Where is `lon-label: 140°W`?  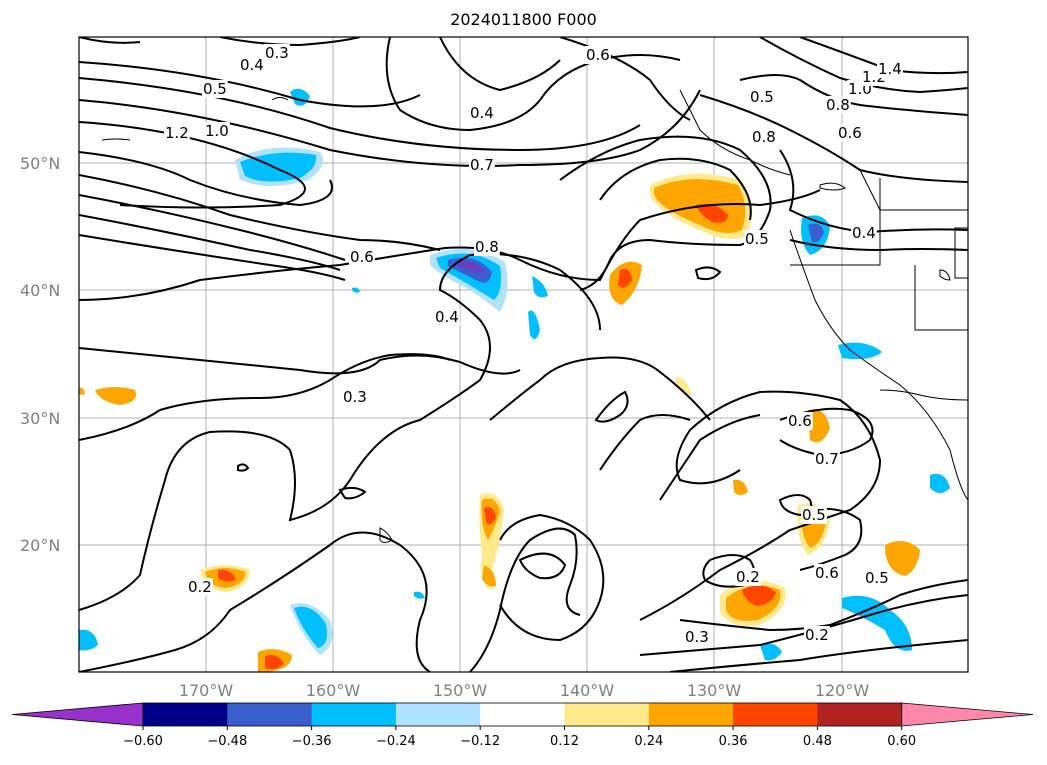 lon-label: 140°W is located at coordinates (587, 690).